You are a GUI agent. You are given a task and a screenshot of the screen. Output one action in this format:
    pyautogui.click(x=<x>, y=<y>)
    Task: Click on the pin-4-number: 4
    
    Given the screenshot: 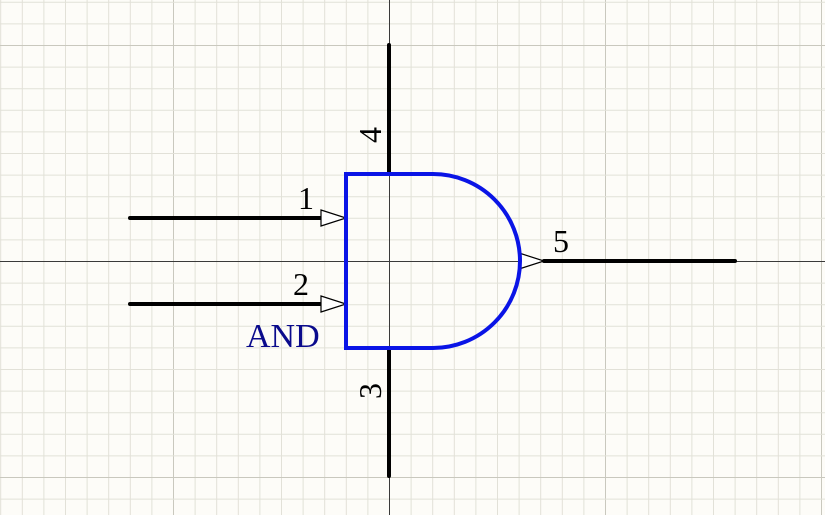 What is the action you would take?
    pyautogui.click(x=370, y=135)
    